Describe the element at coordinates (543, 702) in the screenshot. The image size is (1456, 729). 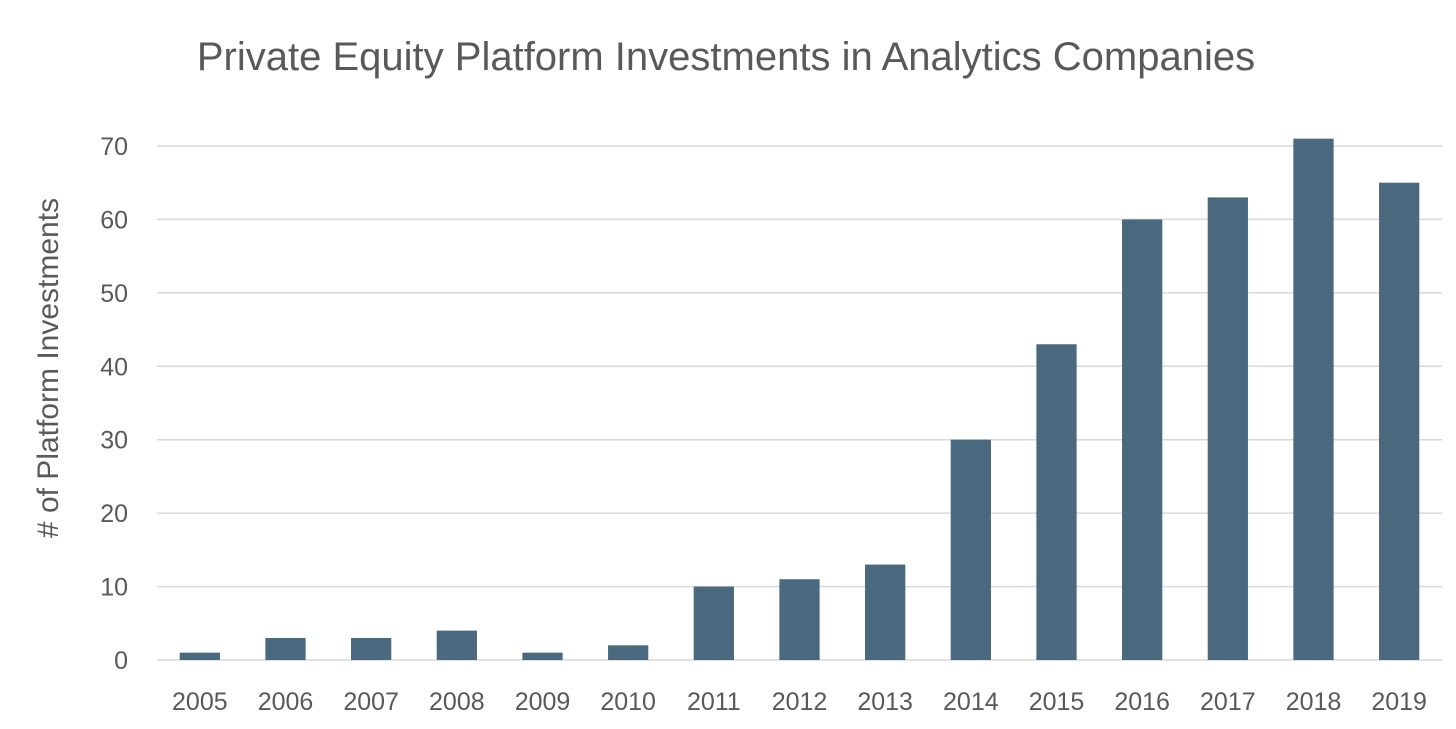
I see `x-tick-label: 2009` at that location.